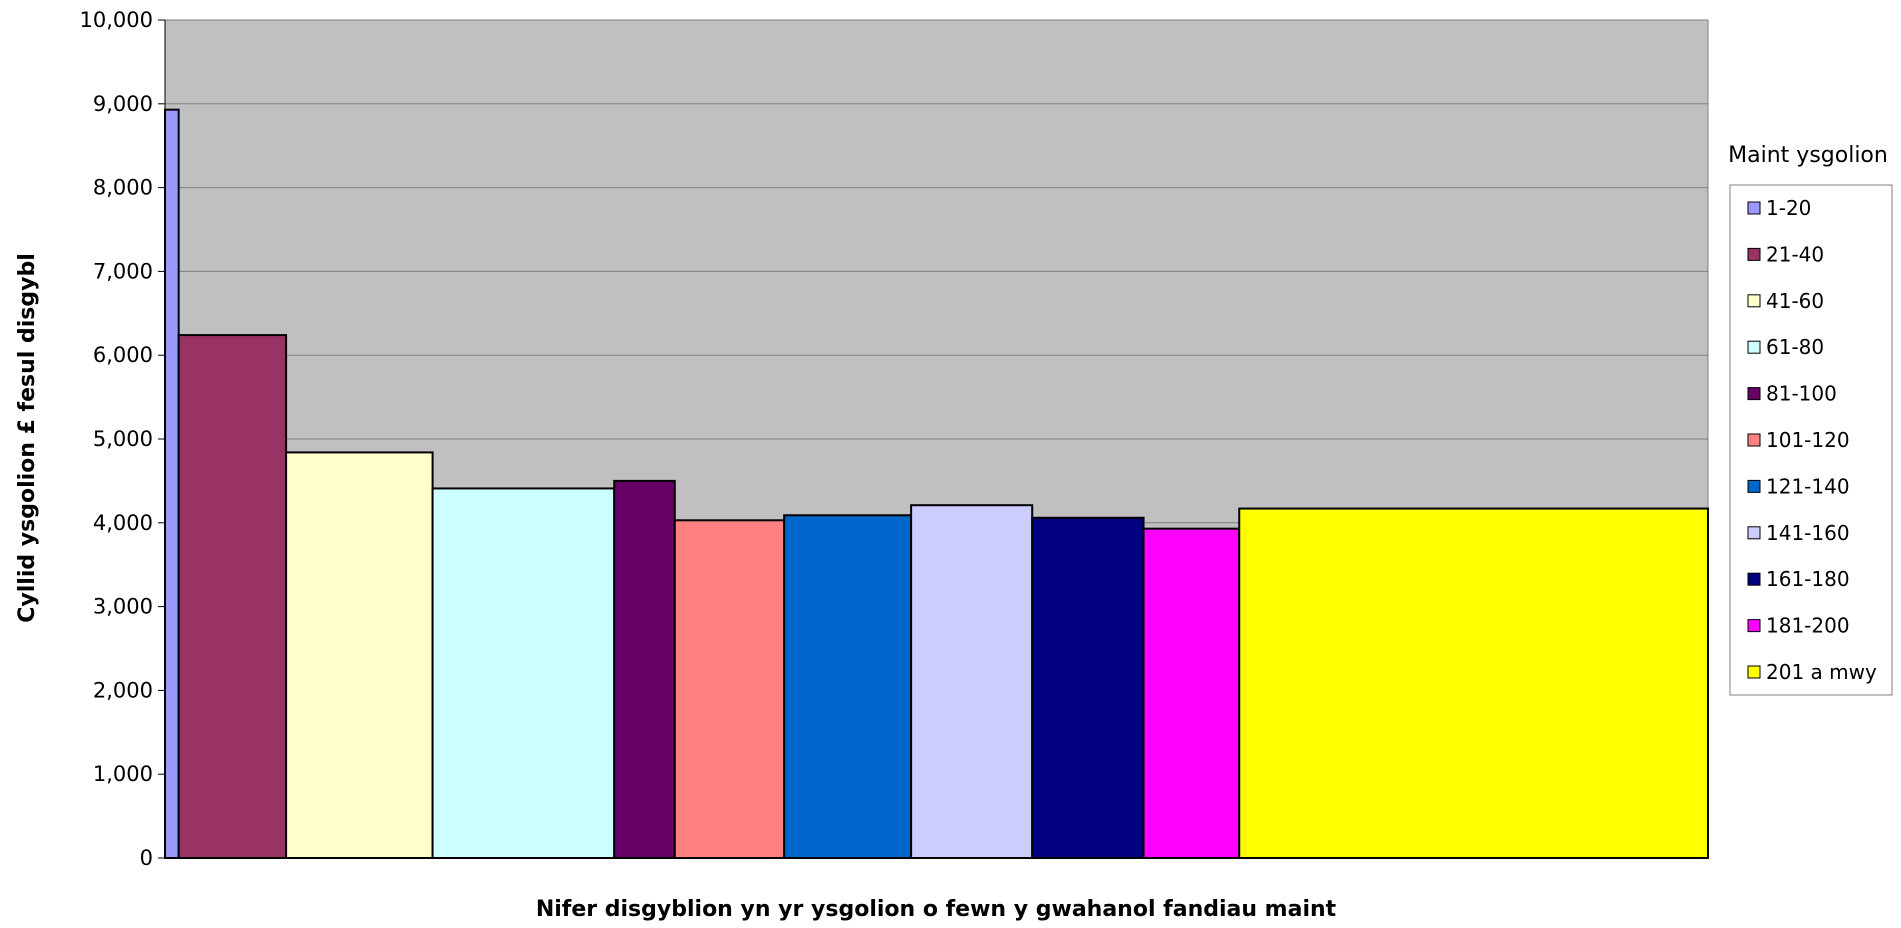 This screenshot has height=928, width=1901. What do you see at coordinates (1821, 672) in the screenshot?
I see `legend-label: 201 a mwy` at bounding box center [1821, 672].